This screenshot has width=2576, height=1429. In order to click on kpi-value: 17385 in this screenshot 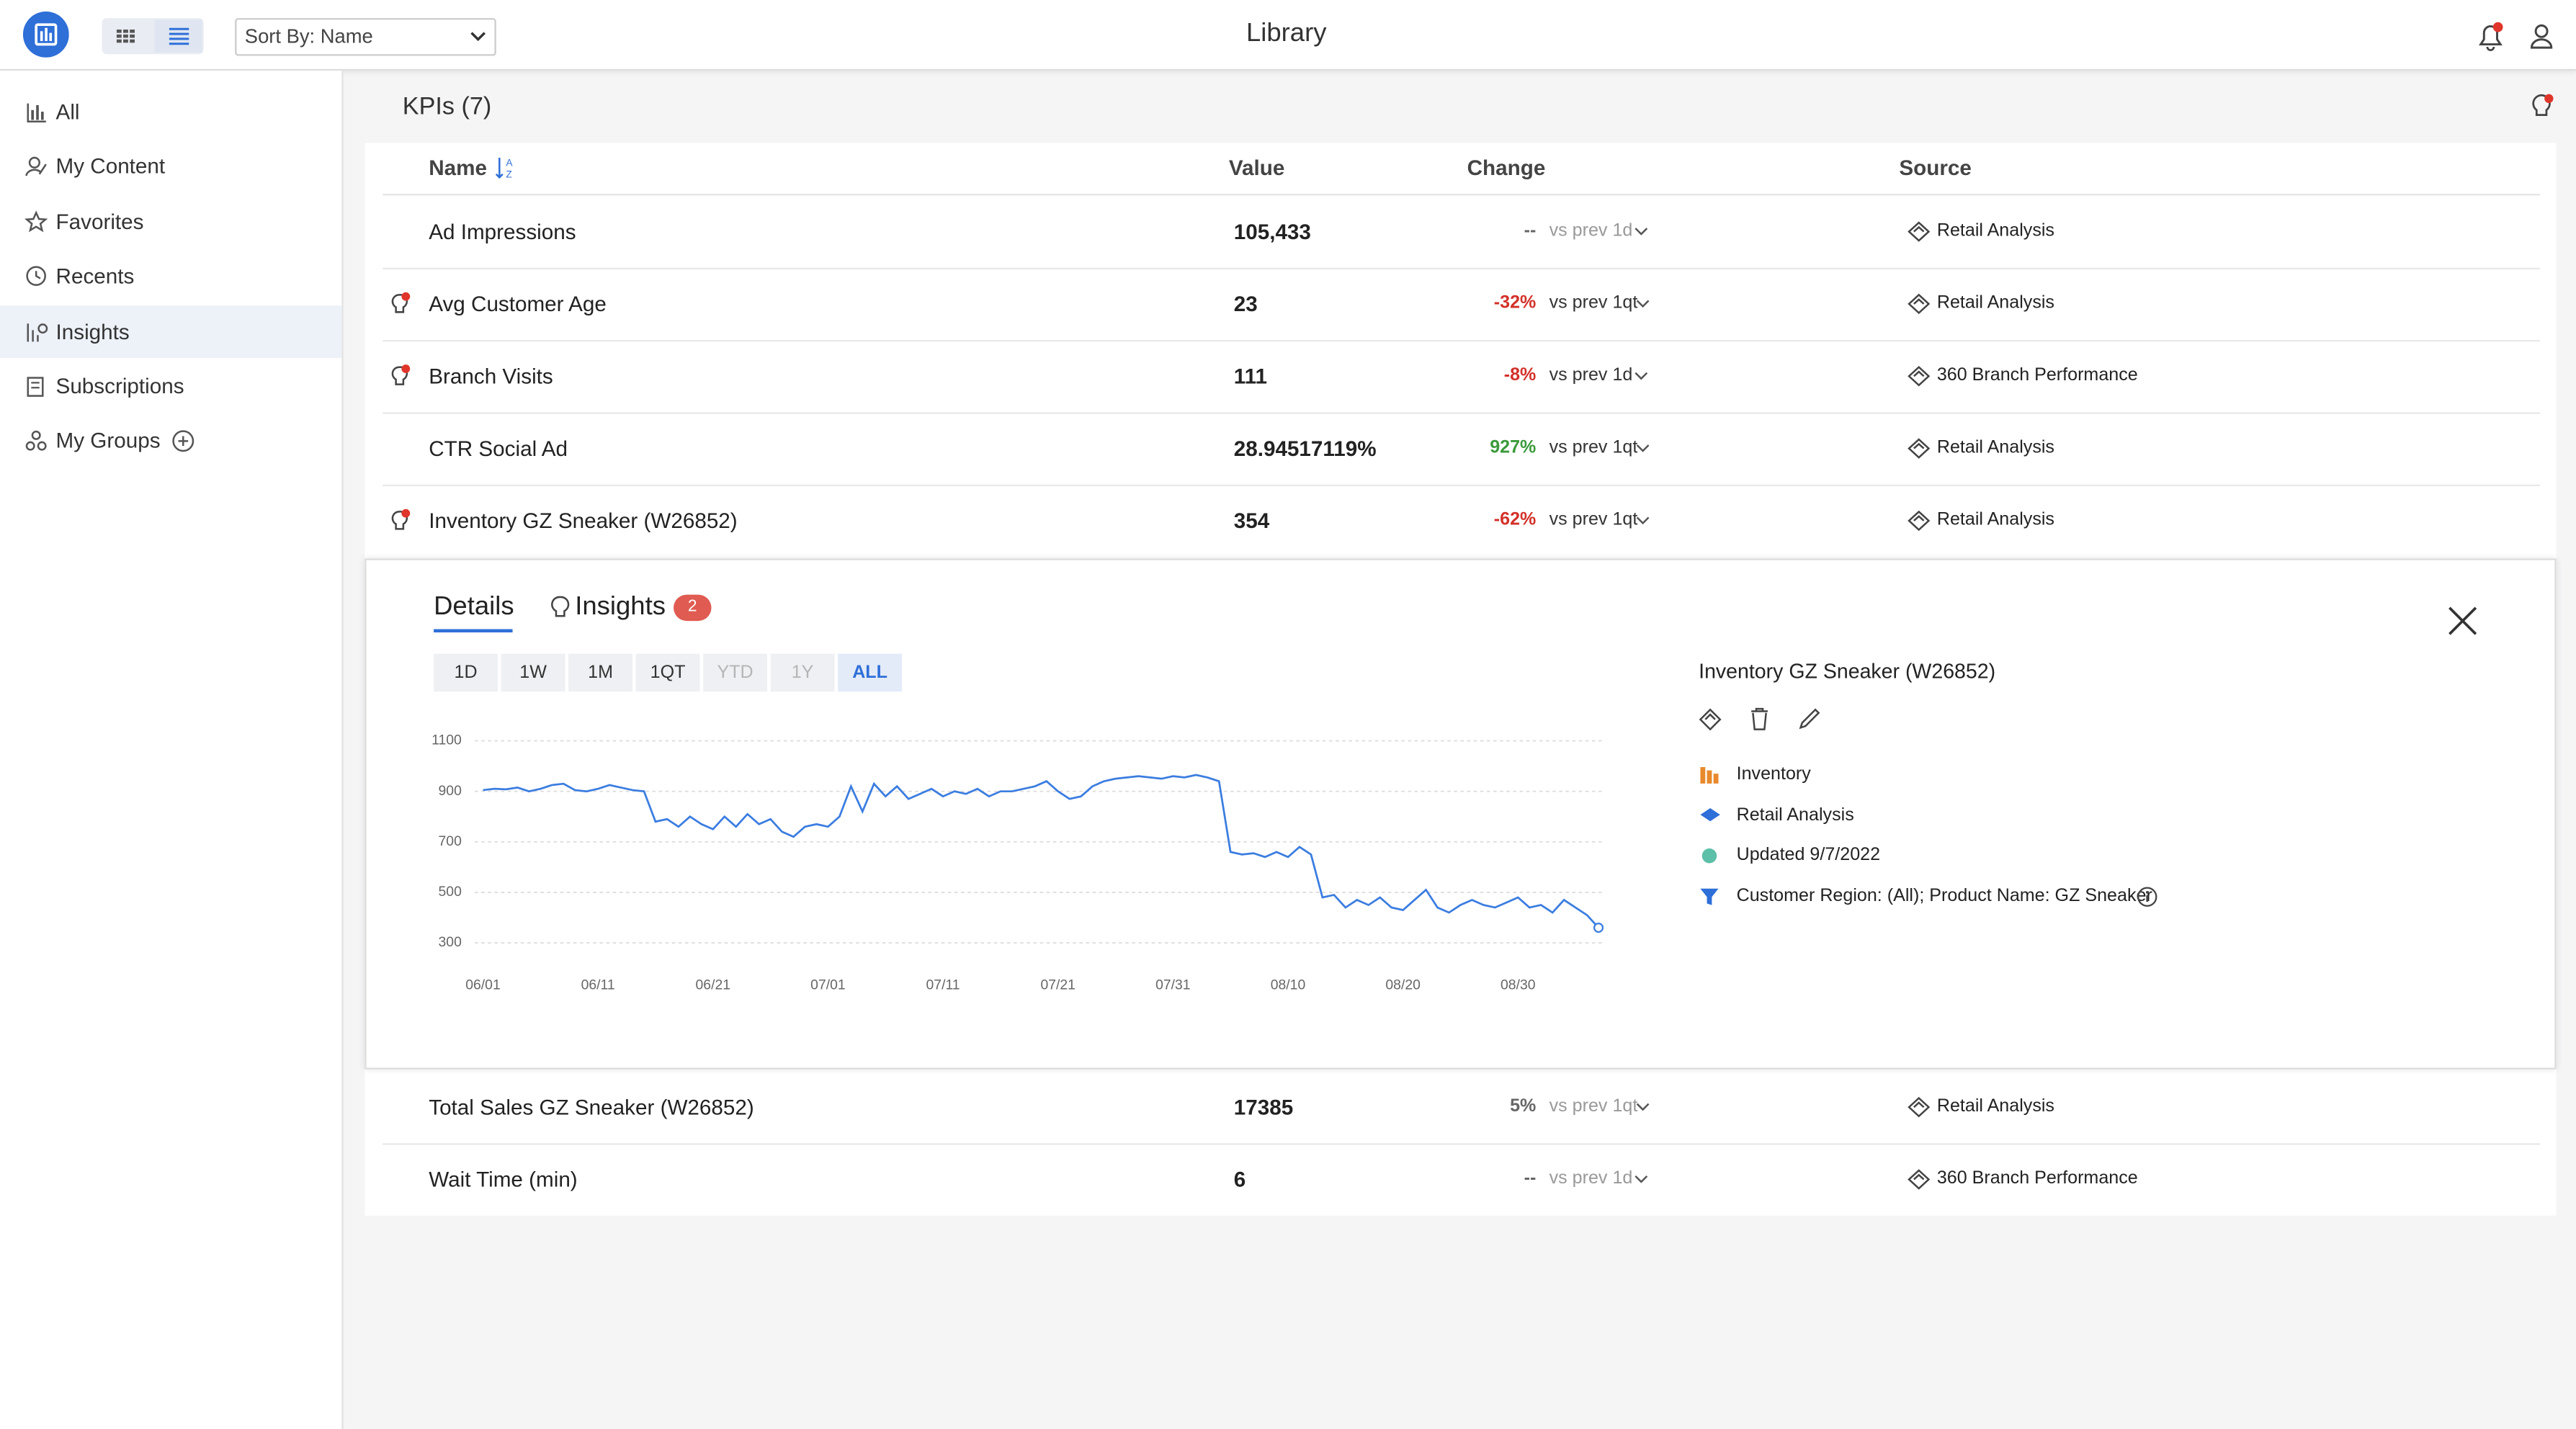, I will do `click(1263, 1107)`.